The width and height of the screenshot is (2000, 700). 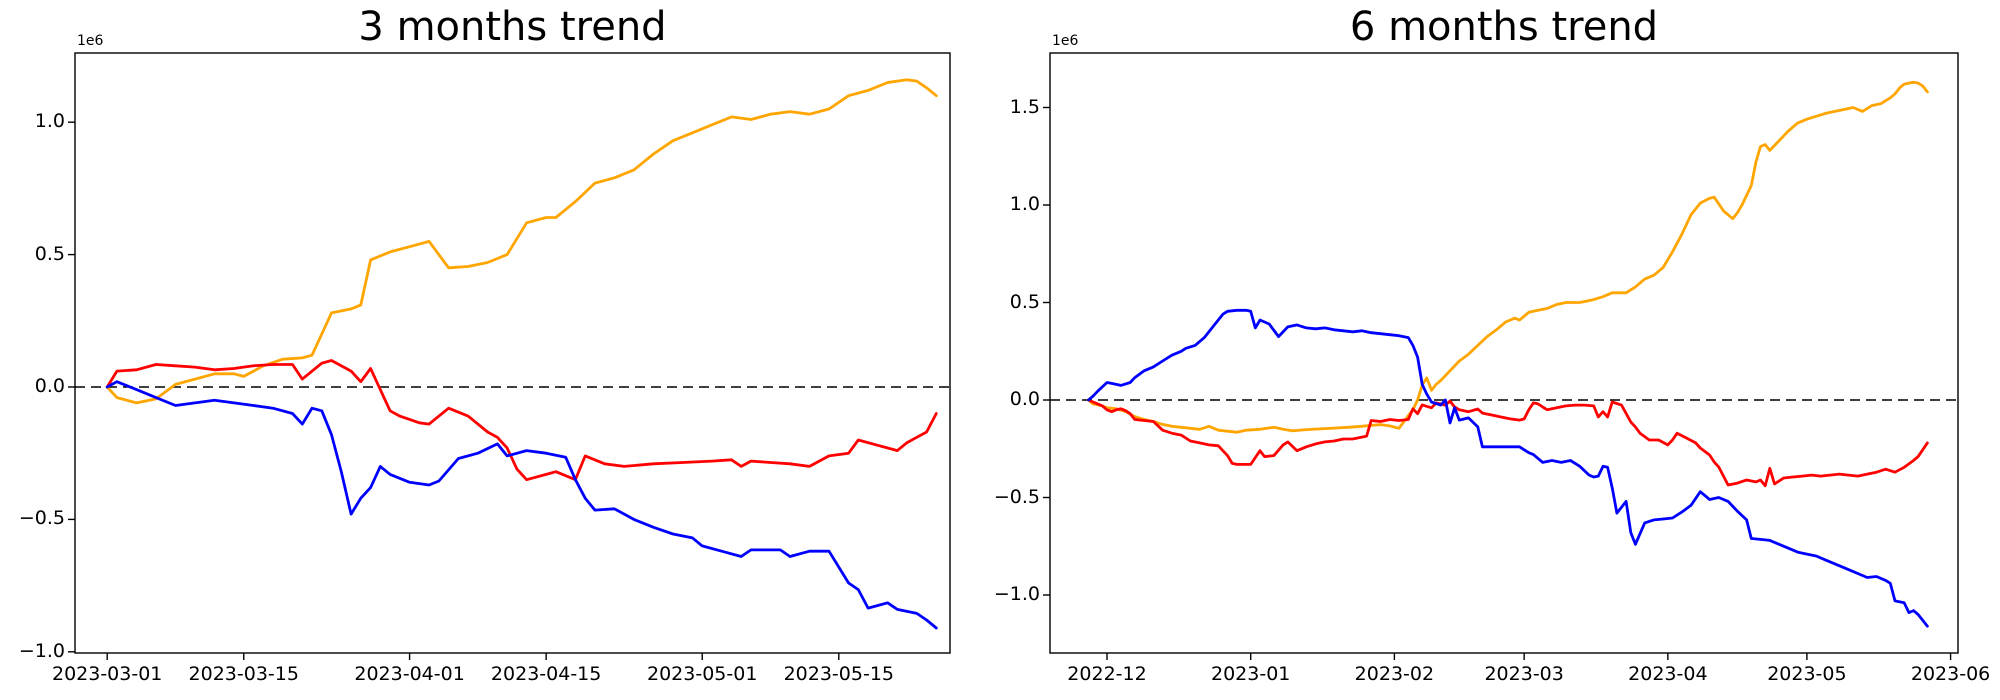 What do you see at coordinates (1668, 674) in the screenshot?
I see `x-tick-label: 2023-04` at bounding box center [1668, 674].